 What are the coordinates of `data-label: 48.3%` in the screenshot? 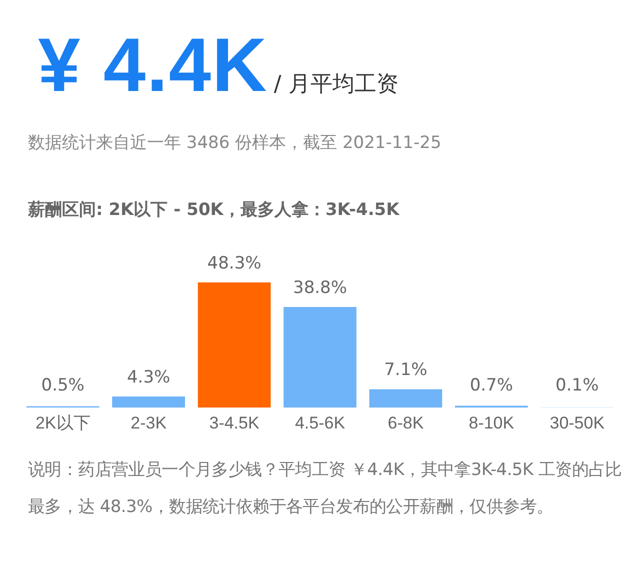 It's located at (234, 263).